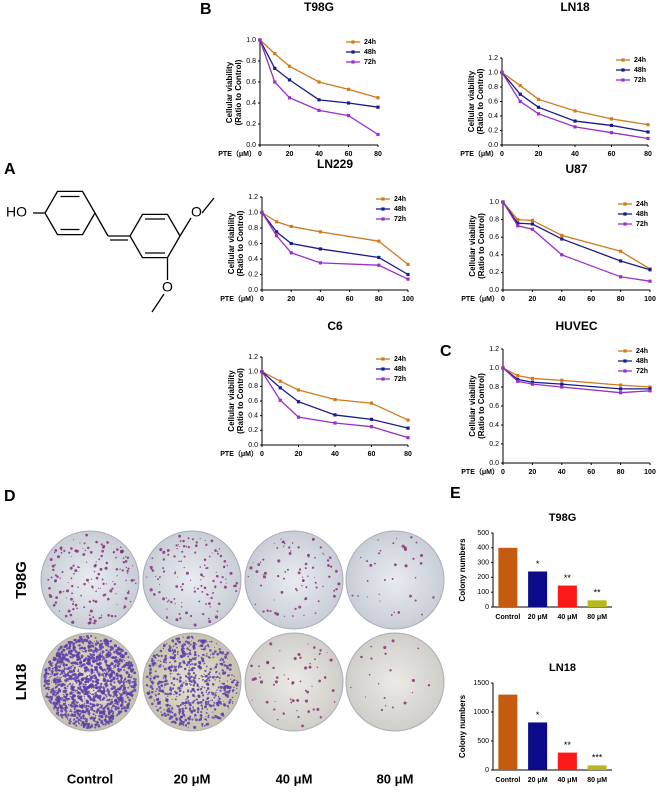 The width and height of the screenshot is (667, 810). What do you see at coordinates (502, 154) in the screenshot?
I see `x-tick-label: 0` at bounding box center [502, 154].